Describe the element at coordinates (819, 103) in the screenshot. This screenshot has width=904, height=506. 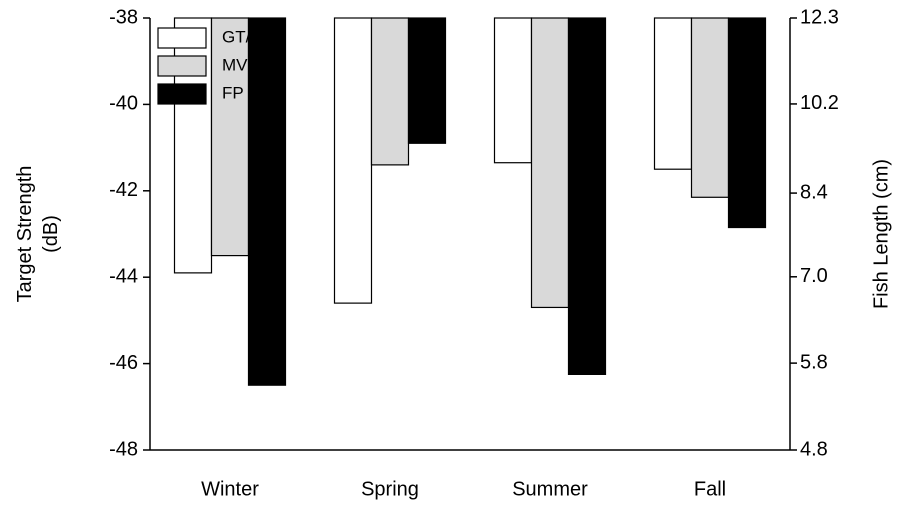
I see `y2-tick-label: 10.2` at that location.